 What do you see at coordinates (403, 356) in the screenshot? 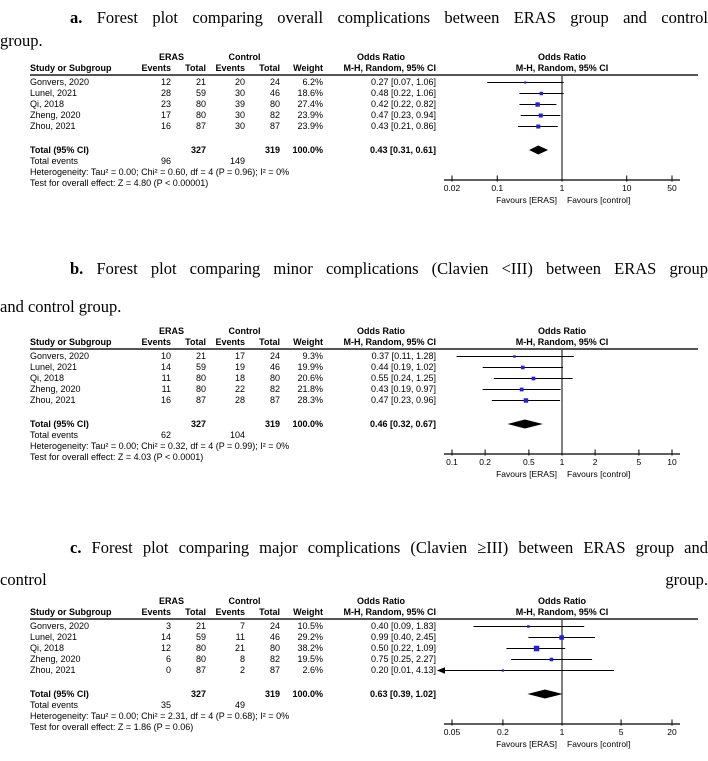
I see `odds-ratio-ci-value: 0.37 [0.11, 1.28]` at bounding box center [403, 356].